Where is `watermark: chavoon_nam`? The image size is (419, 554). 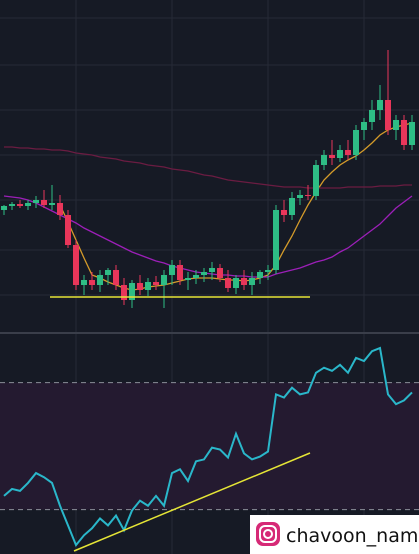
watermark: chavoon_nam is located at coordinates (334, 534).